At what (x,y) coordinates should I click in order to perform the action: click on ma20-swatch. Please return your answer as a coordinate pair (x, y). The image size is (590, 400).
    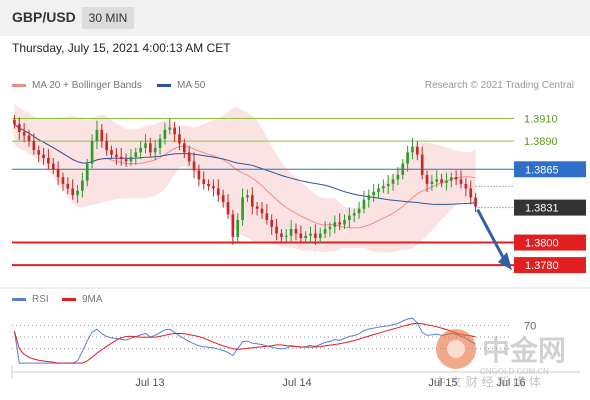
    Looking at the image, I should click on (19, 85).